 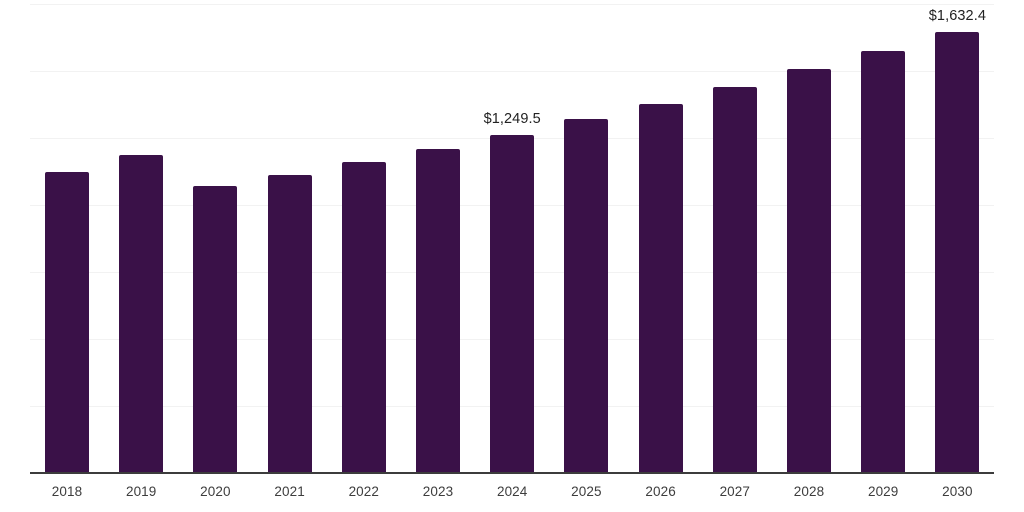 What do you see at coordinates (141, 491) in the screenshot?
I see `x-tick-2019: 2019` at bounding box center [141, 491].